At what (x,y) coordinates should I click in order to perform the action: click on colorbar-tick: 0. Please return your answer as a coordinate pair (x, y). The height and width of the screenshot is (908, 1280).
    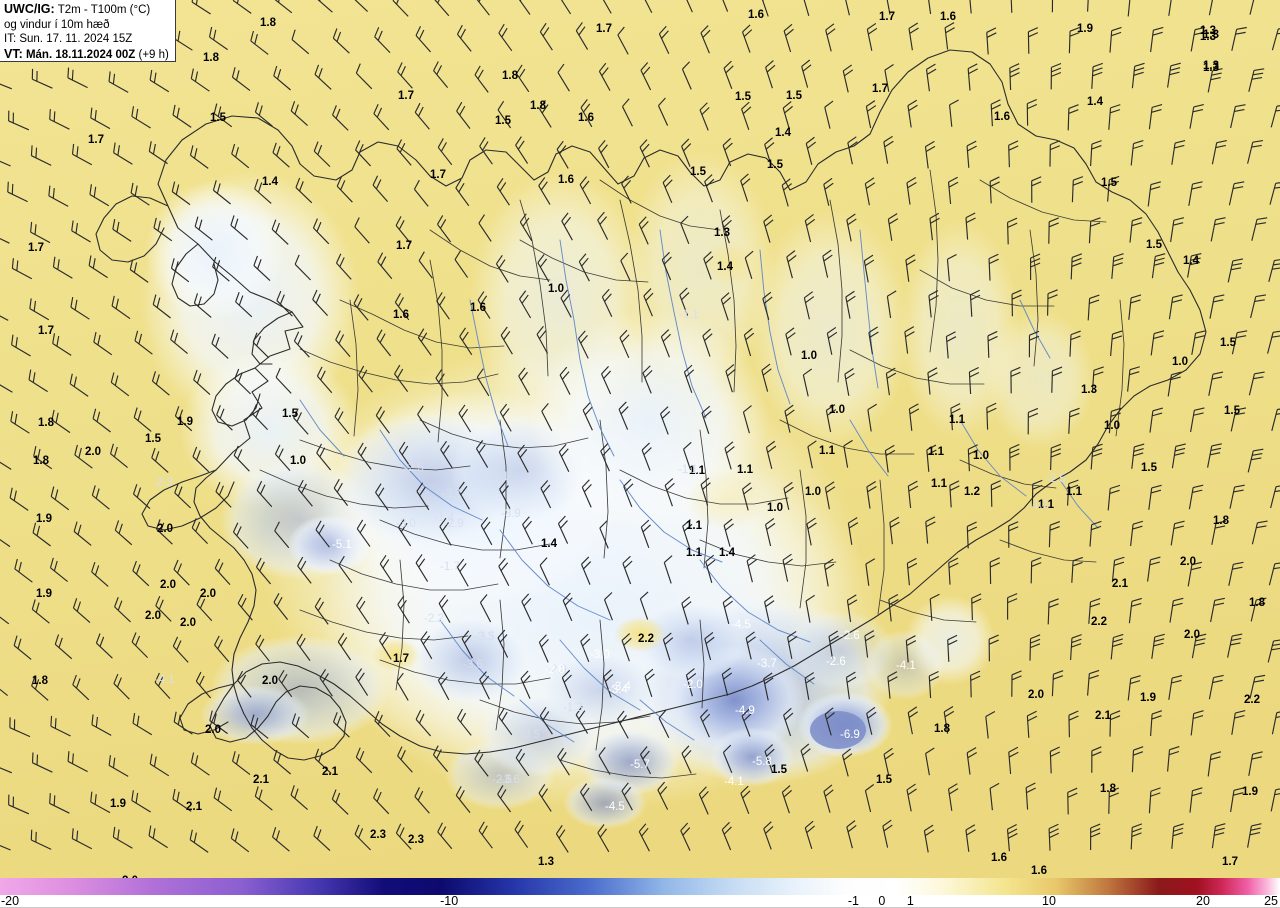
    Looking at the image, I should click on (882, 901).